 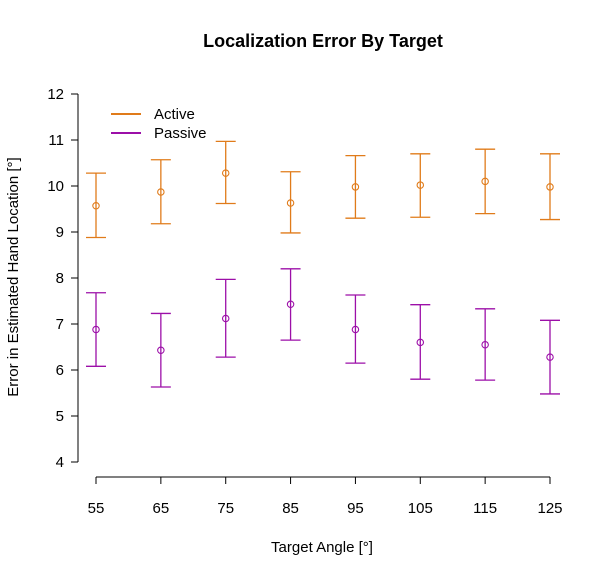 I want to click on y-tick-label: 6, so click(x=60, y=370).